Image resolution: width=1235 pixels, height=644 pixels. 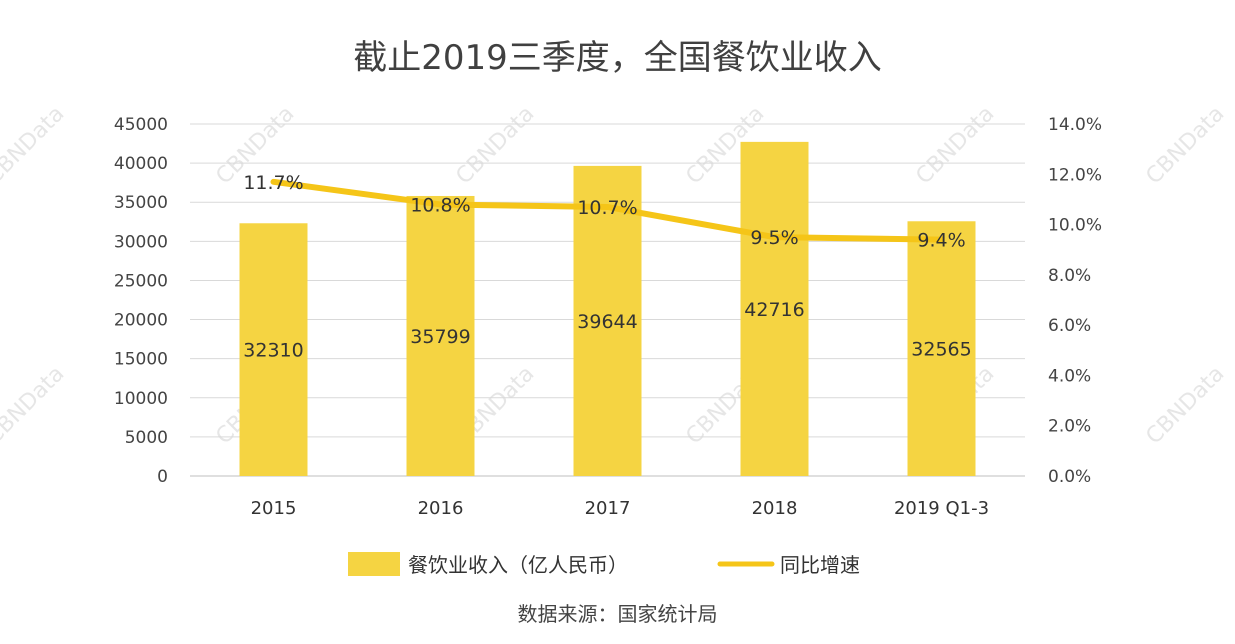 What do you see at coordinates (617, 614) in the screenshot?
I see `data-source: 数据来源：国家统计局` at bounding box center [617, 614].